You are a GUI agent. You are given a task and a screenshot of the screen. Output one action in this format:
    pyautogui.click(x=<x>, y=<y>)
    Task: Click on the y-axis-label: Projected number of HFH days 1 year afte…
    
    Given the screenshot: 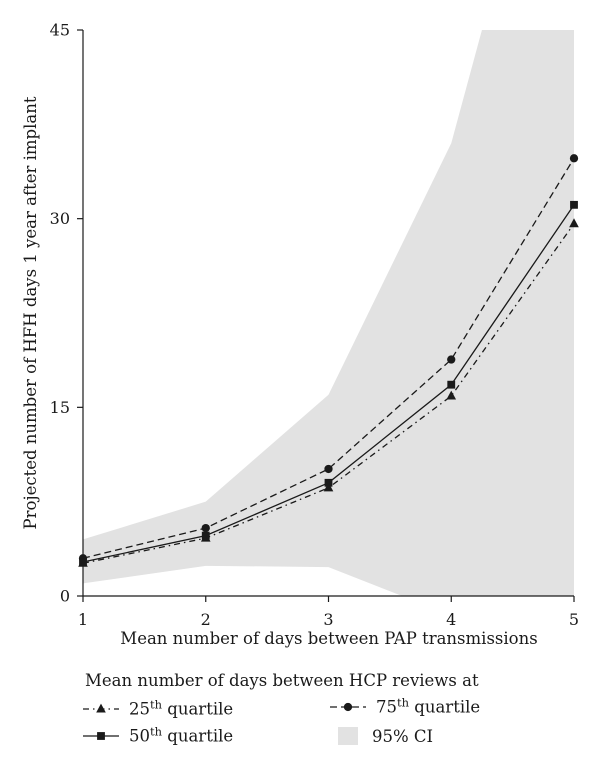 What is the action you would take?
    pyautogui.click(x=30, y=312)
    